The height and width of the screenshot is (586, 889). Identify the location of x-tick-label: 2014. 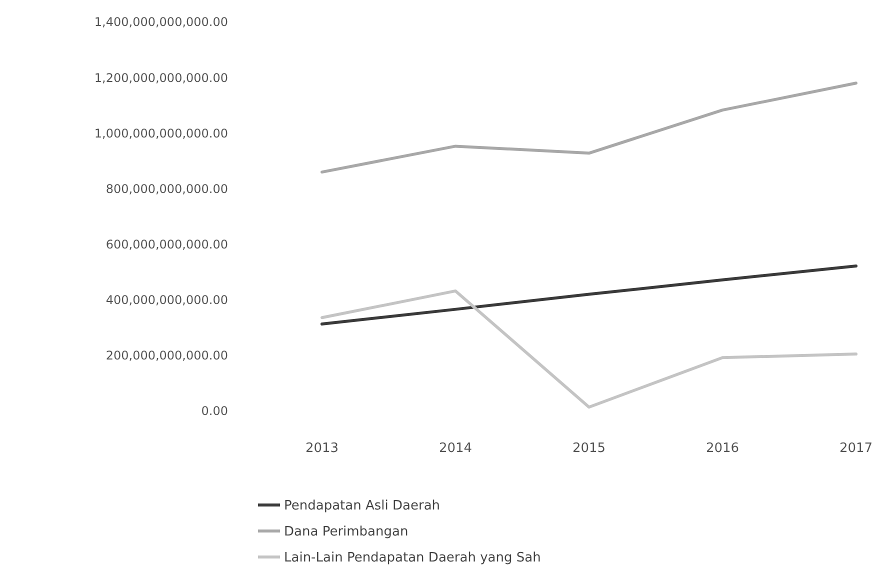
(455, 448).